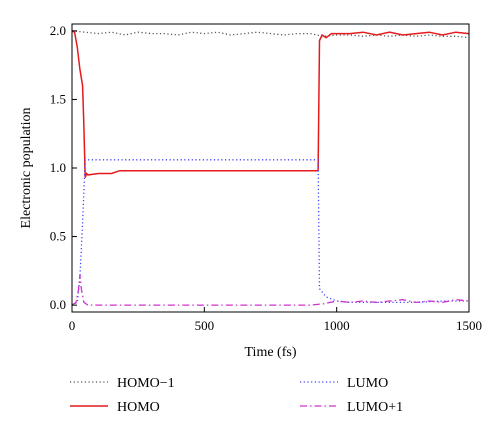  Describe the element at coordinates (236, 395) in the screenshot. I see `legend: HOMO−1 HOMO LUMO LUMO+1` at that location.